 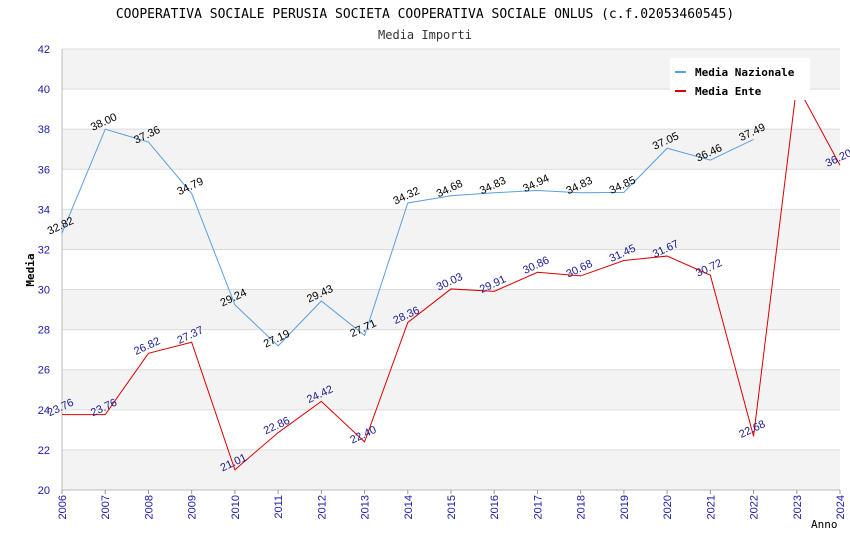 I want to click on y-axis-label: Media, so click(x=30, y=269).